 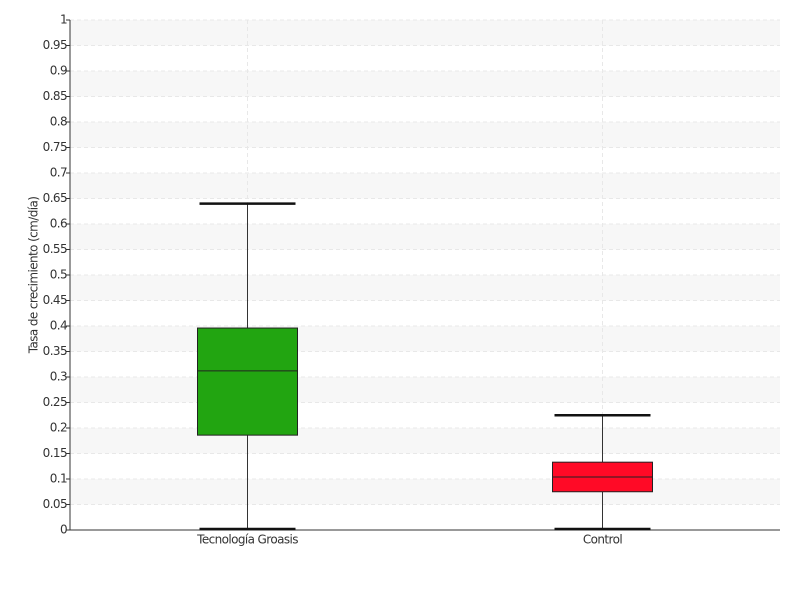 What do you see at coordinates (58, 377) in the screenshot?
I see `y-tick-label: 0.3` at bounding box center [58, 377].